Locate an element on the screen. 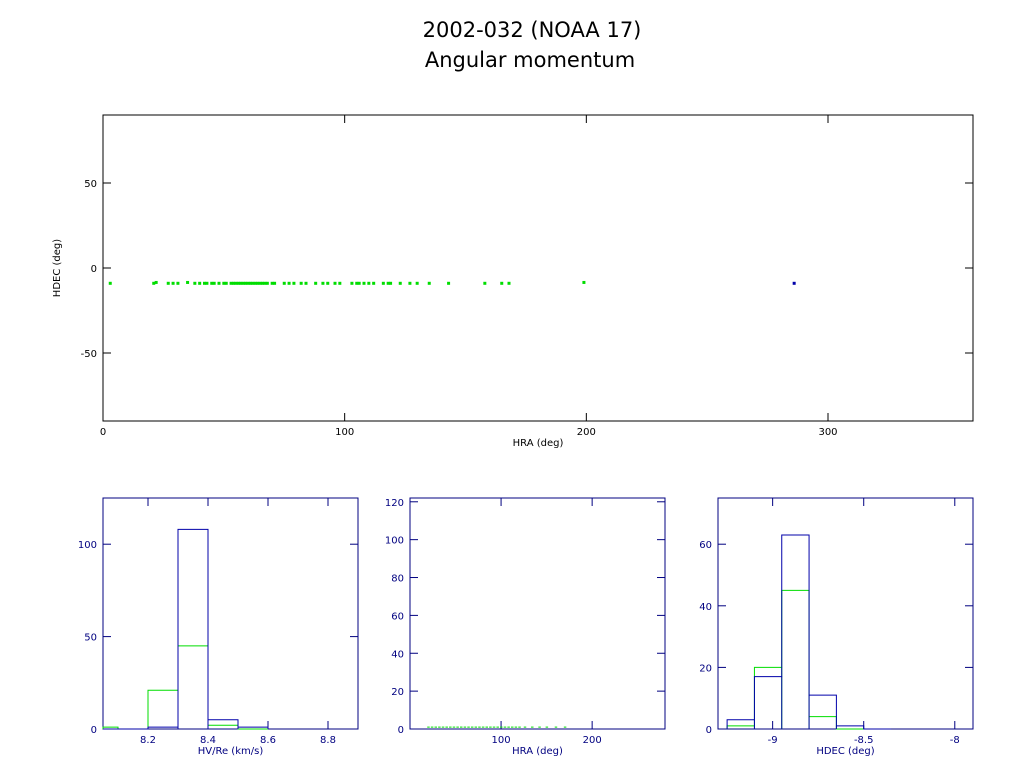 The height and width of the screenshot is (768, 1024). histogram-outline-blue is located at coordinates (186, 629).